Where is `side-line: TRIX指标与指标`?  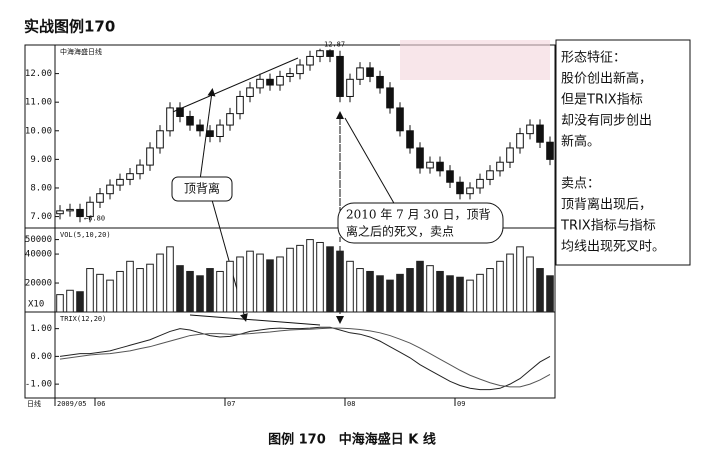 side-line: TRIX指标与指标 is located at coordinates (608, 226).